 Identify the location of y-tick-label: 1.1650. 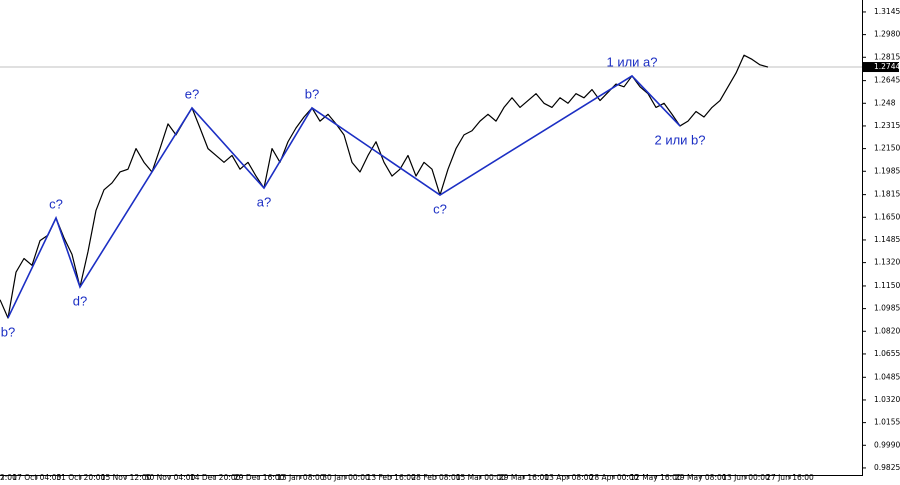
(887, 216).